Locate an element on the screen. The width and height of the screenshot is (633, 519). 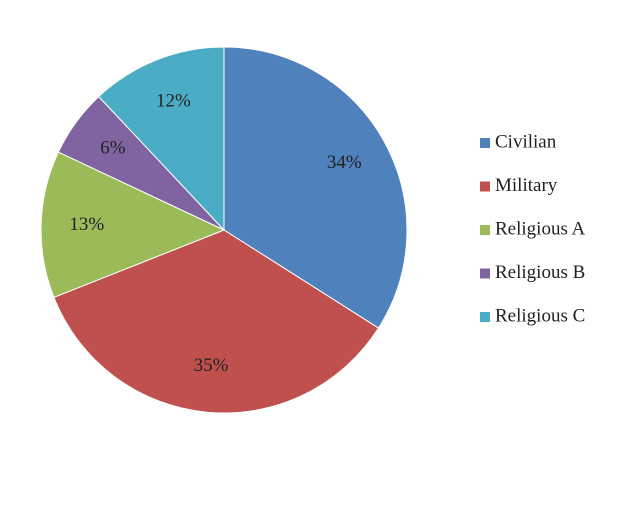
legend-label-military: Military is located at coordinates (526, 185).